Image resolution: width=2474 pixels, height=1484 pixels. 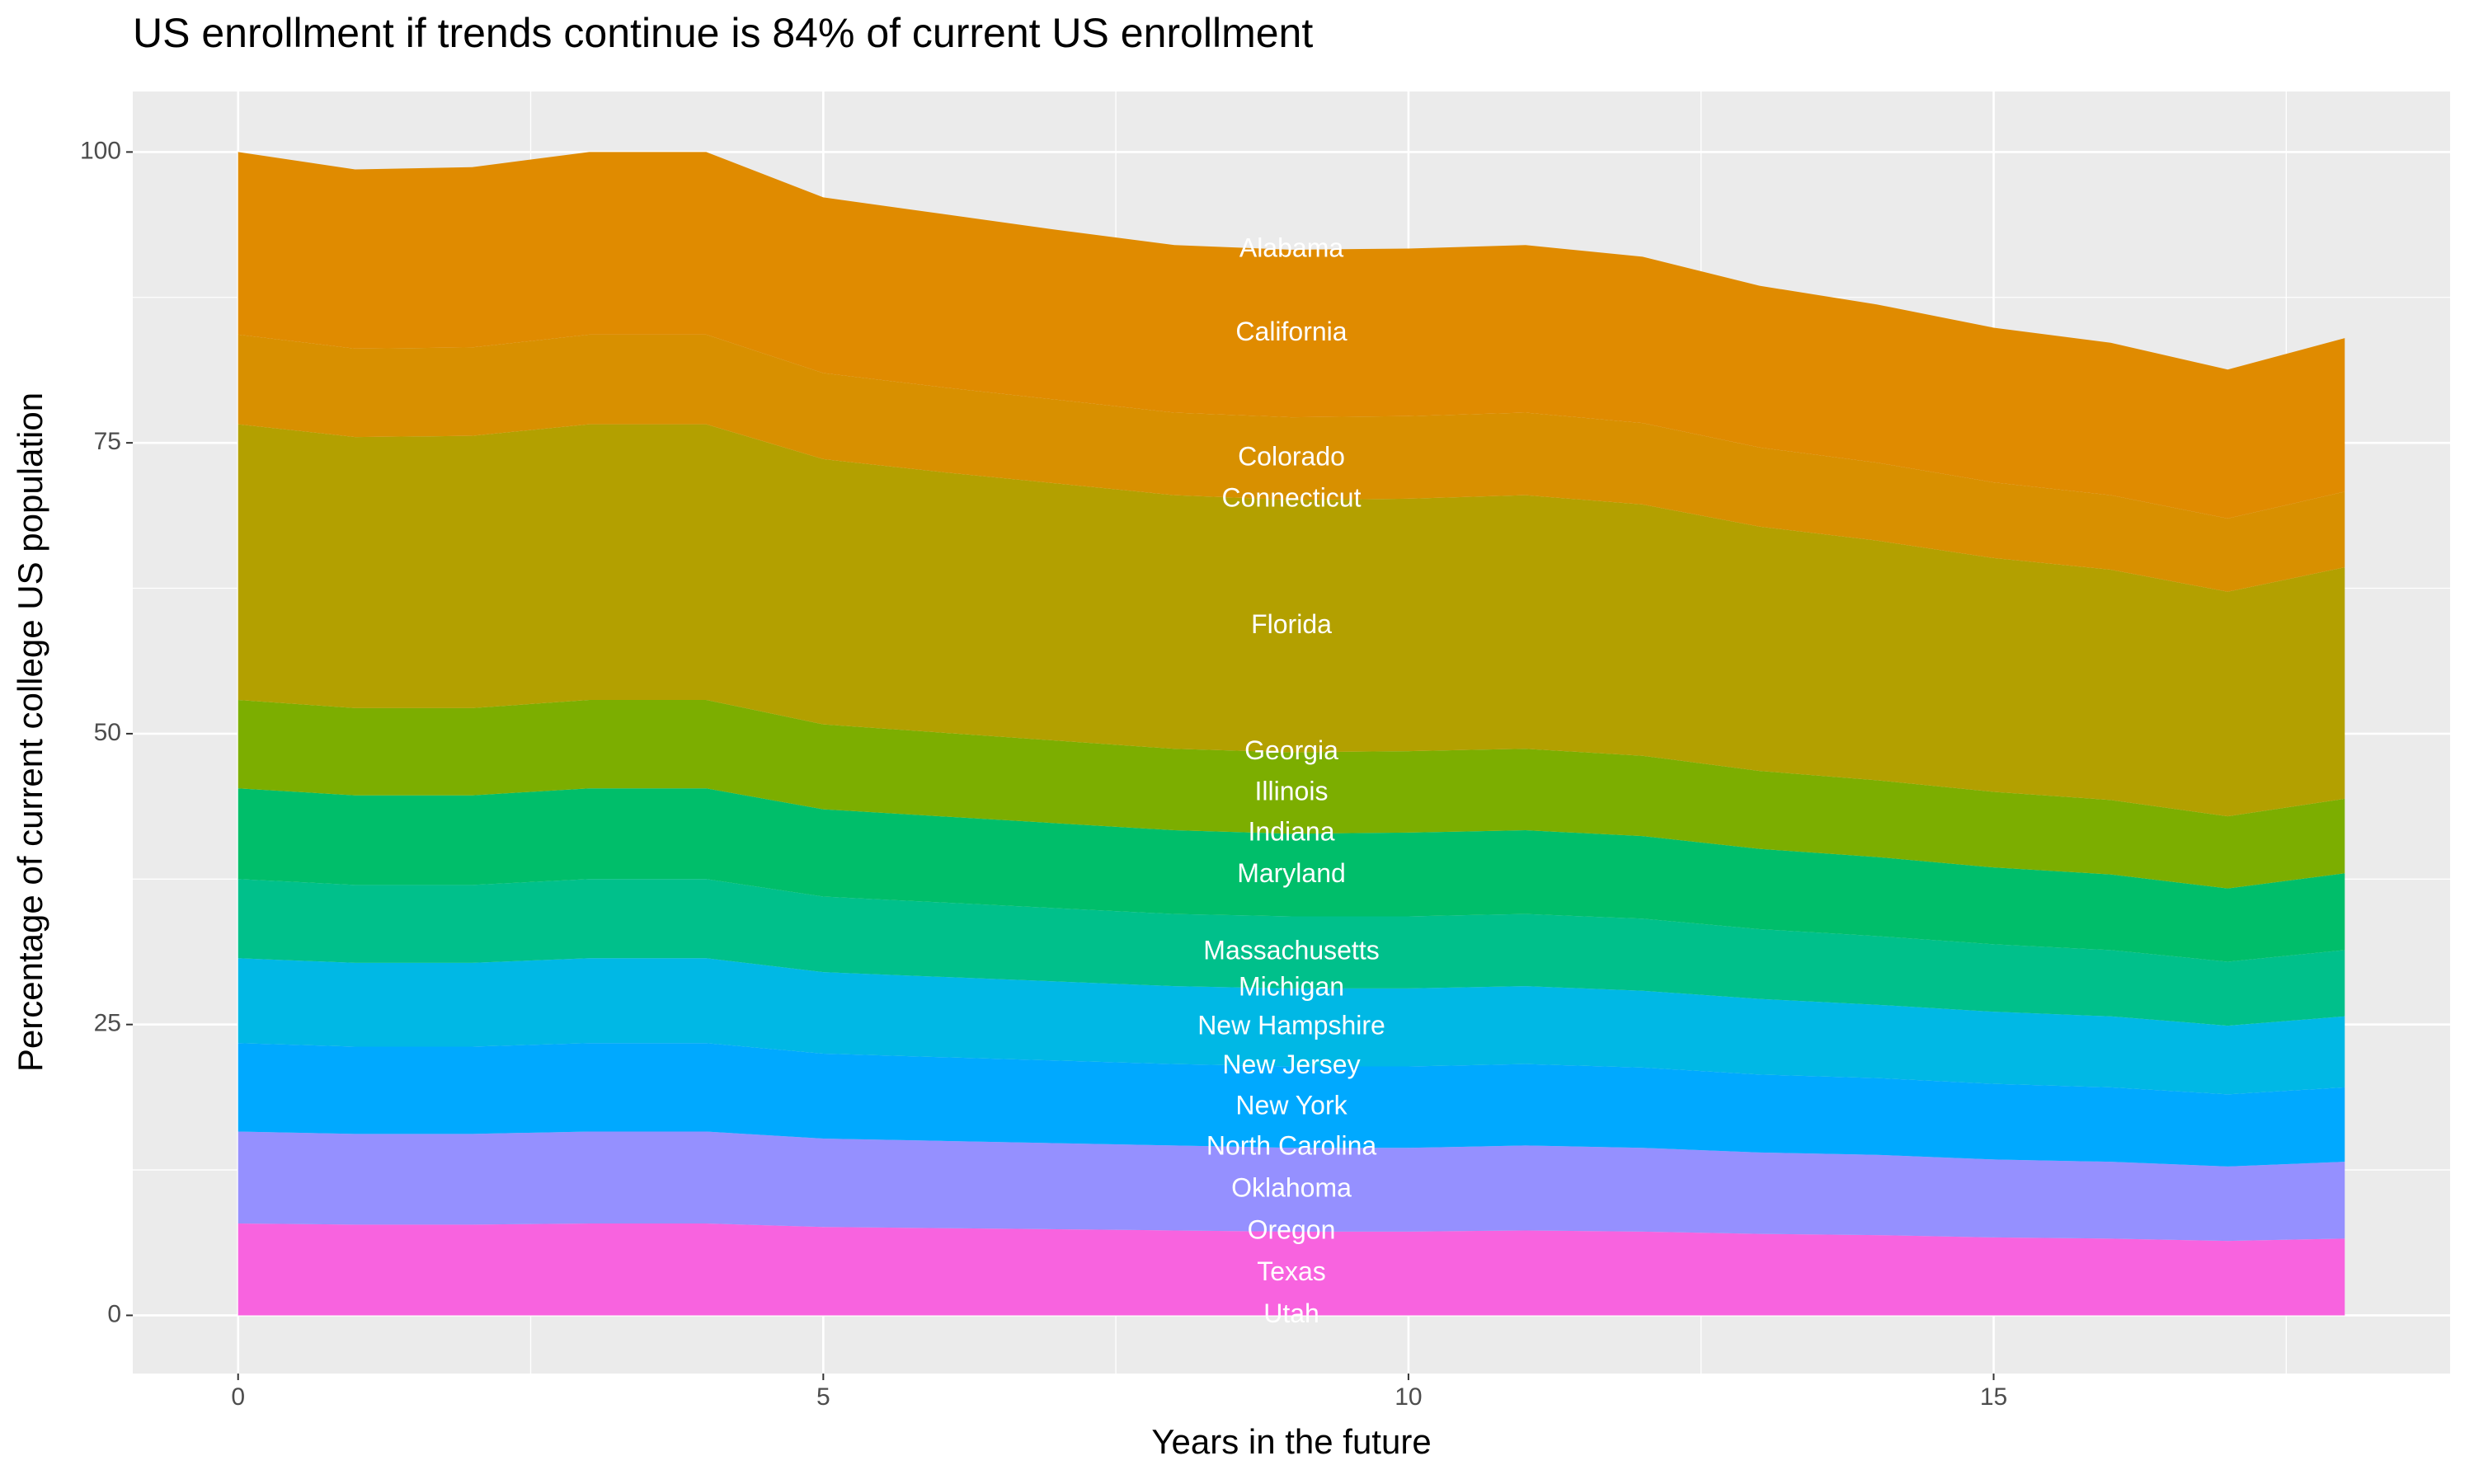 I want to click on area-label: Utah, so click(x=1291, y=1313).